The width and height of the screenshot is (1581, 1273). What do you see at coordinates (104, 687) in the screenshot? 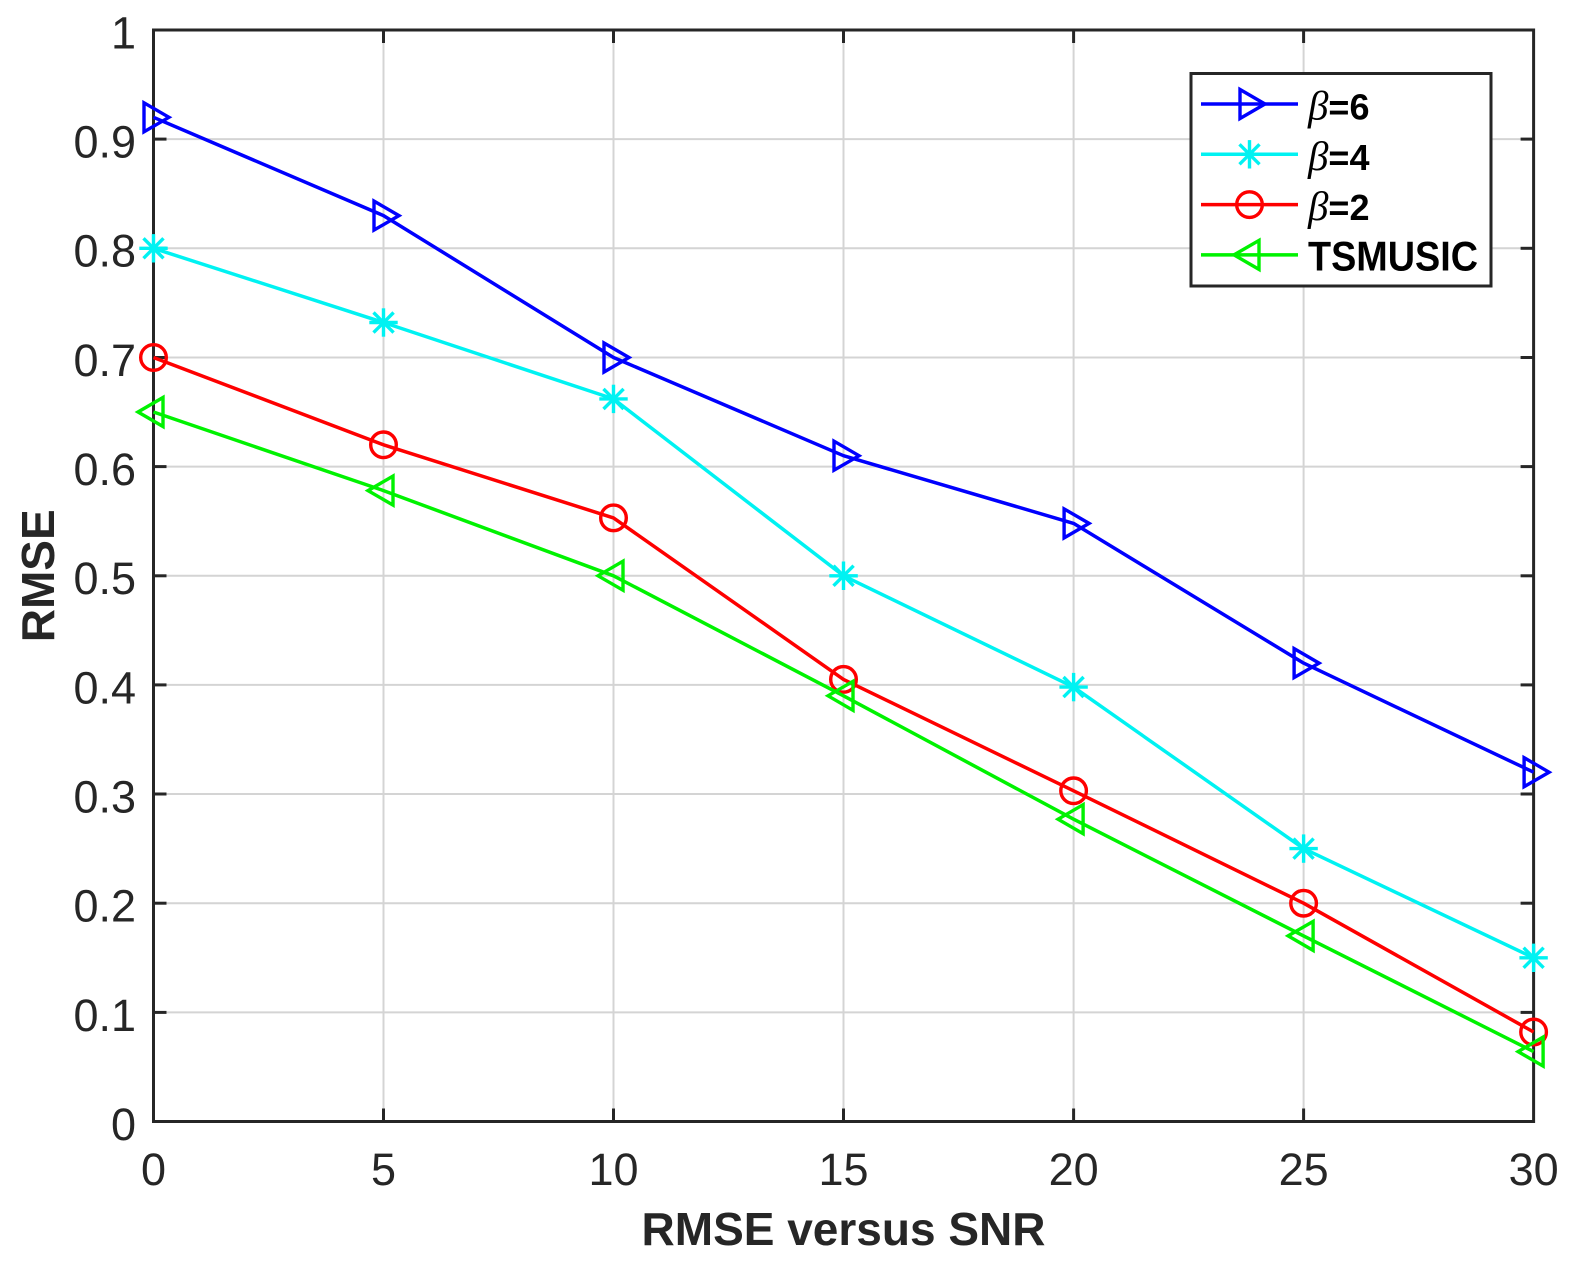
I see `svg-text: 0.4` at bounding box center [104, 687].